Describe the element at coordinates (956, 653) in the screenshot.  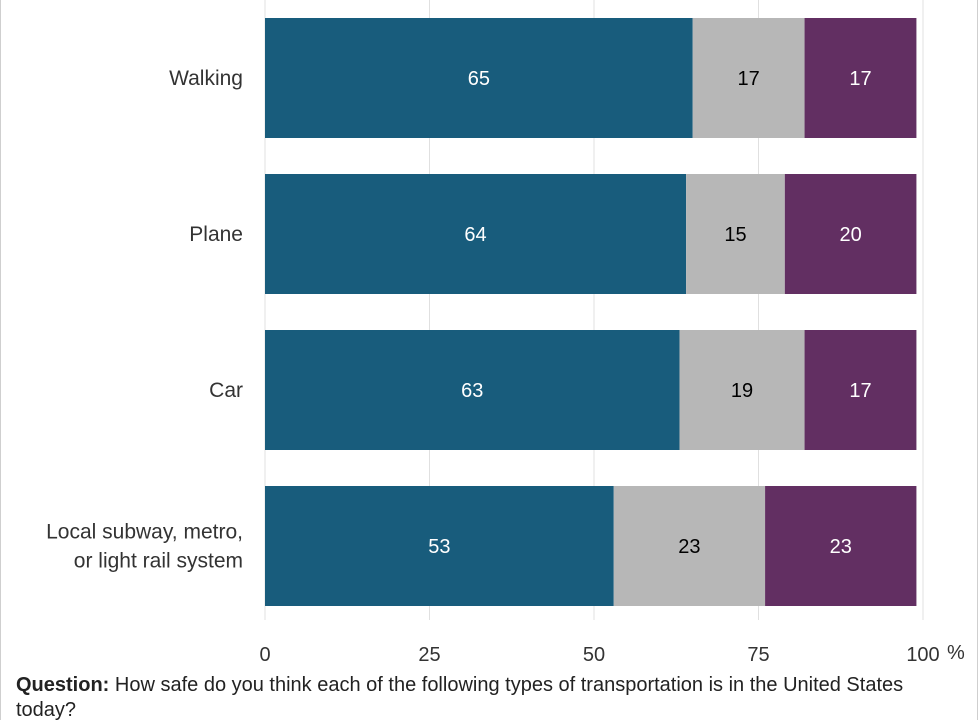
I see `x-unit-label: %` at that location.